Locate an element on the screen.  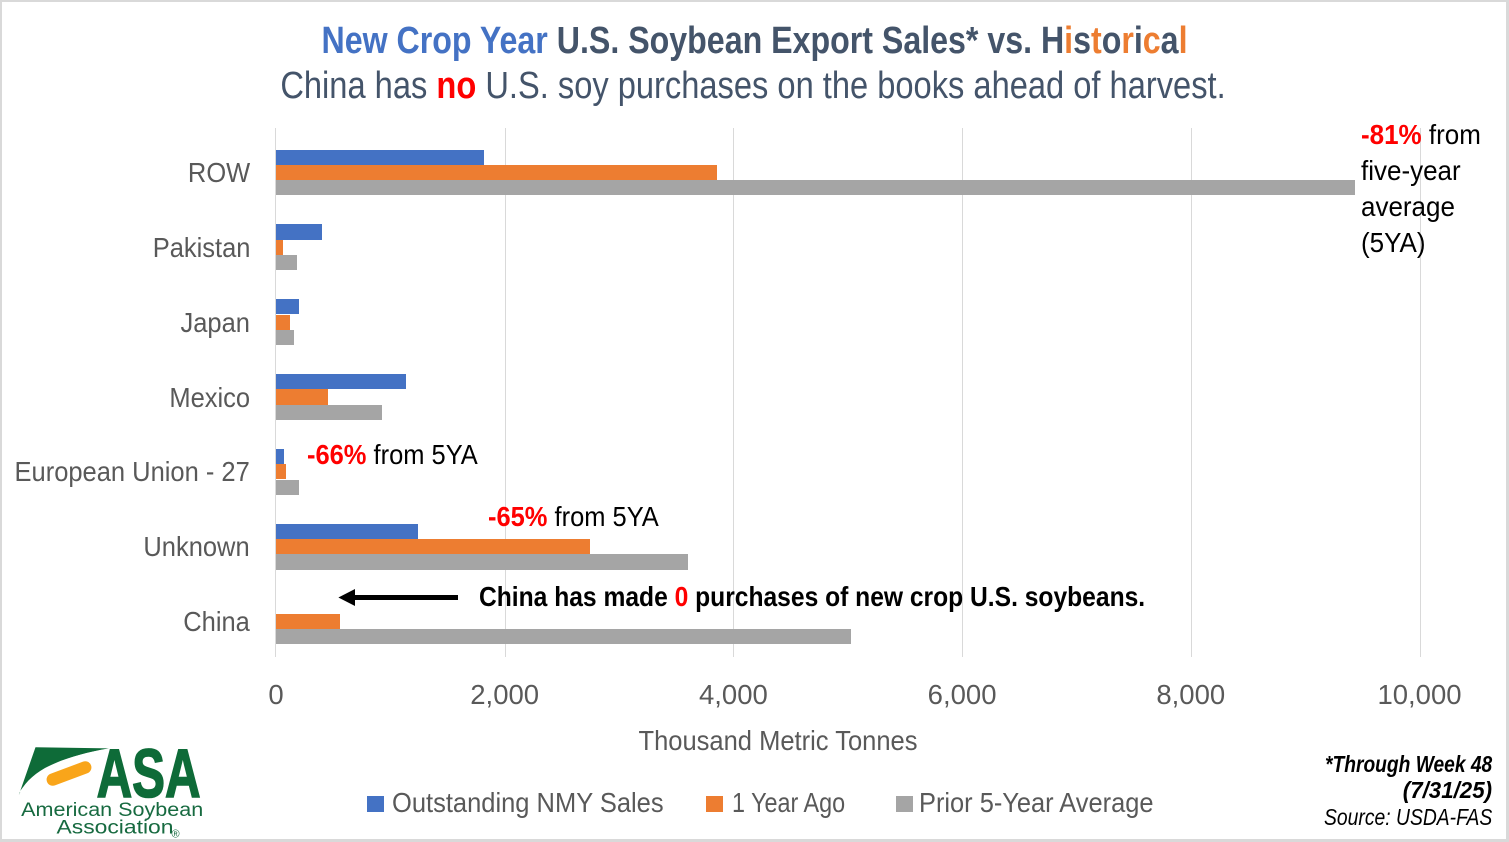
svg-text: ASA is located at coordinates (149, 775).